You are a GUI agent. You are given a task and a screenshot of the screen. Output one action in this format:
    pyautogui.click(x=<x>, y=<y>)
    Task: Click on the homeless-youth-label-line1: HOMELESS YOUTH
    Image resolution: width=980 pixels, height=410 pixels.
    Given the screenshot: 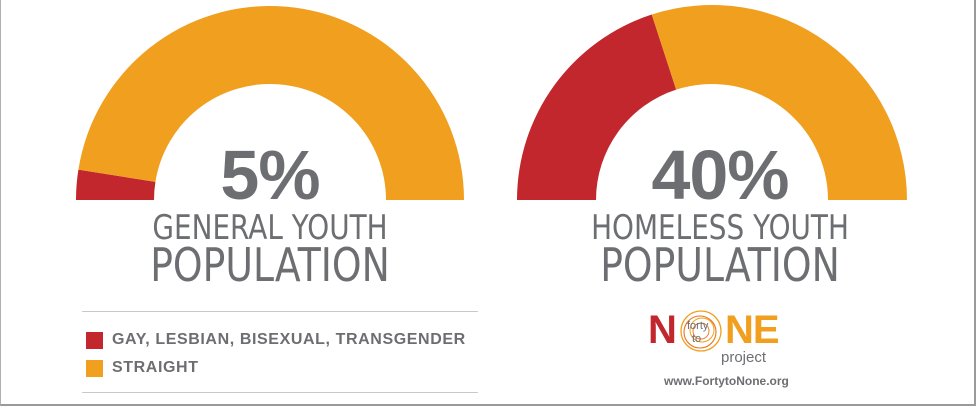 What is the action you would take?
    pyautogui.click(x=720, y=228)
    